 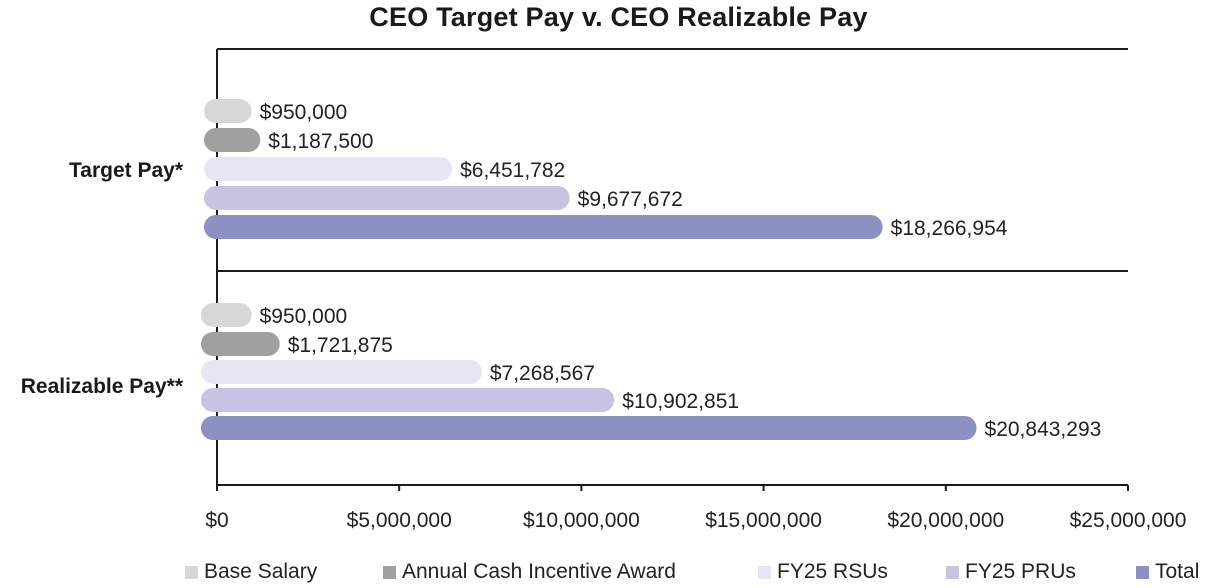 What do you see at coordinates (512, 170) in the screenshot?
I see `data-label: $6,451,782` at bounding box center [512, 170].